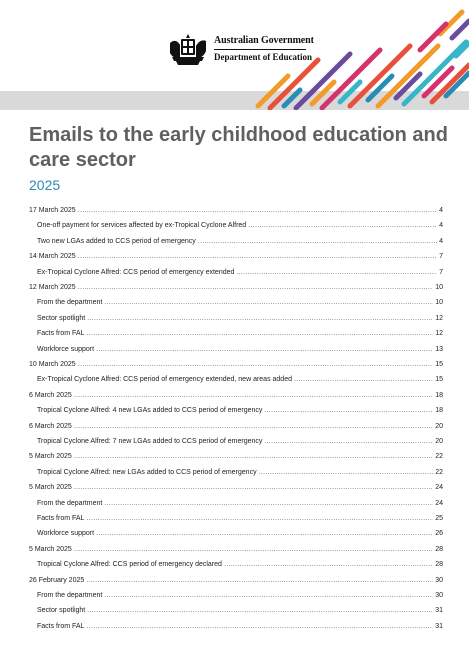 The height and width of the screenshot is (664, 469). I want to click on toc-entry-label: 14 March 2025, so click(52, 257).